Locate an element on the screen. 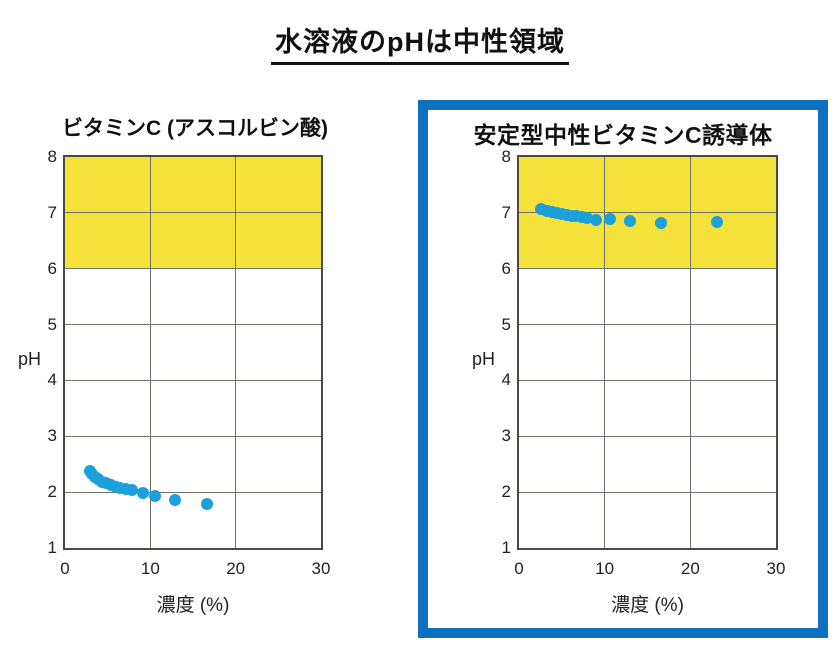 The height and width of the screenshot is (645, 840). page-title: 水溶液のpHは中性領域 is located at coordinates (420, 42).